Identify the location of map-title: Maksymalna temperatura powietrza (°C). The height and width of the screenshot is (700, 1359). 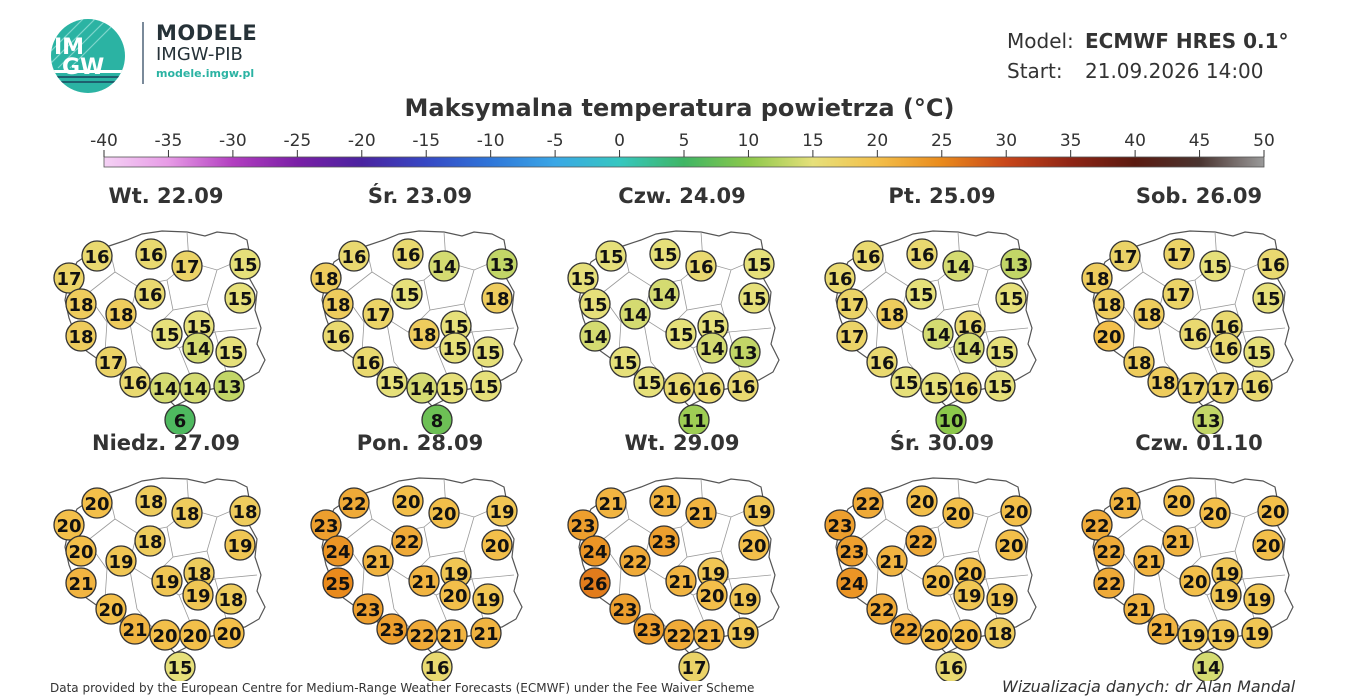
(679, 108).